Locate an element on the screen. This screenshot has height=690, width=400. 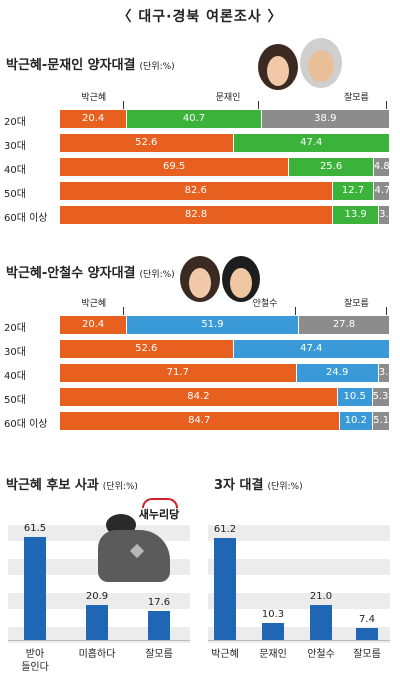
bar-segment: 40.7 is located at coordinates (194, 119).